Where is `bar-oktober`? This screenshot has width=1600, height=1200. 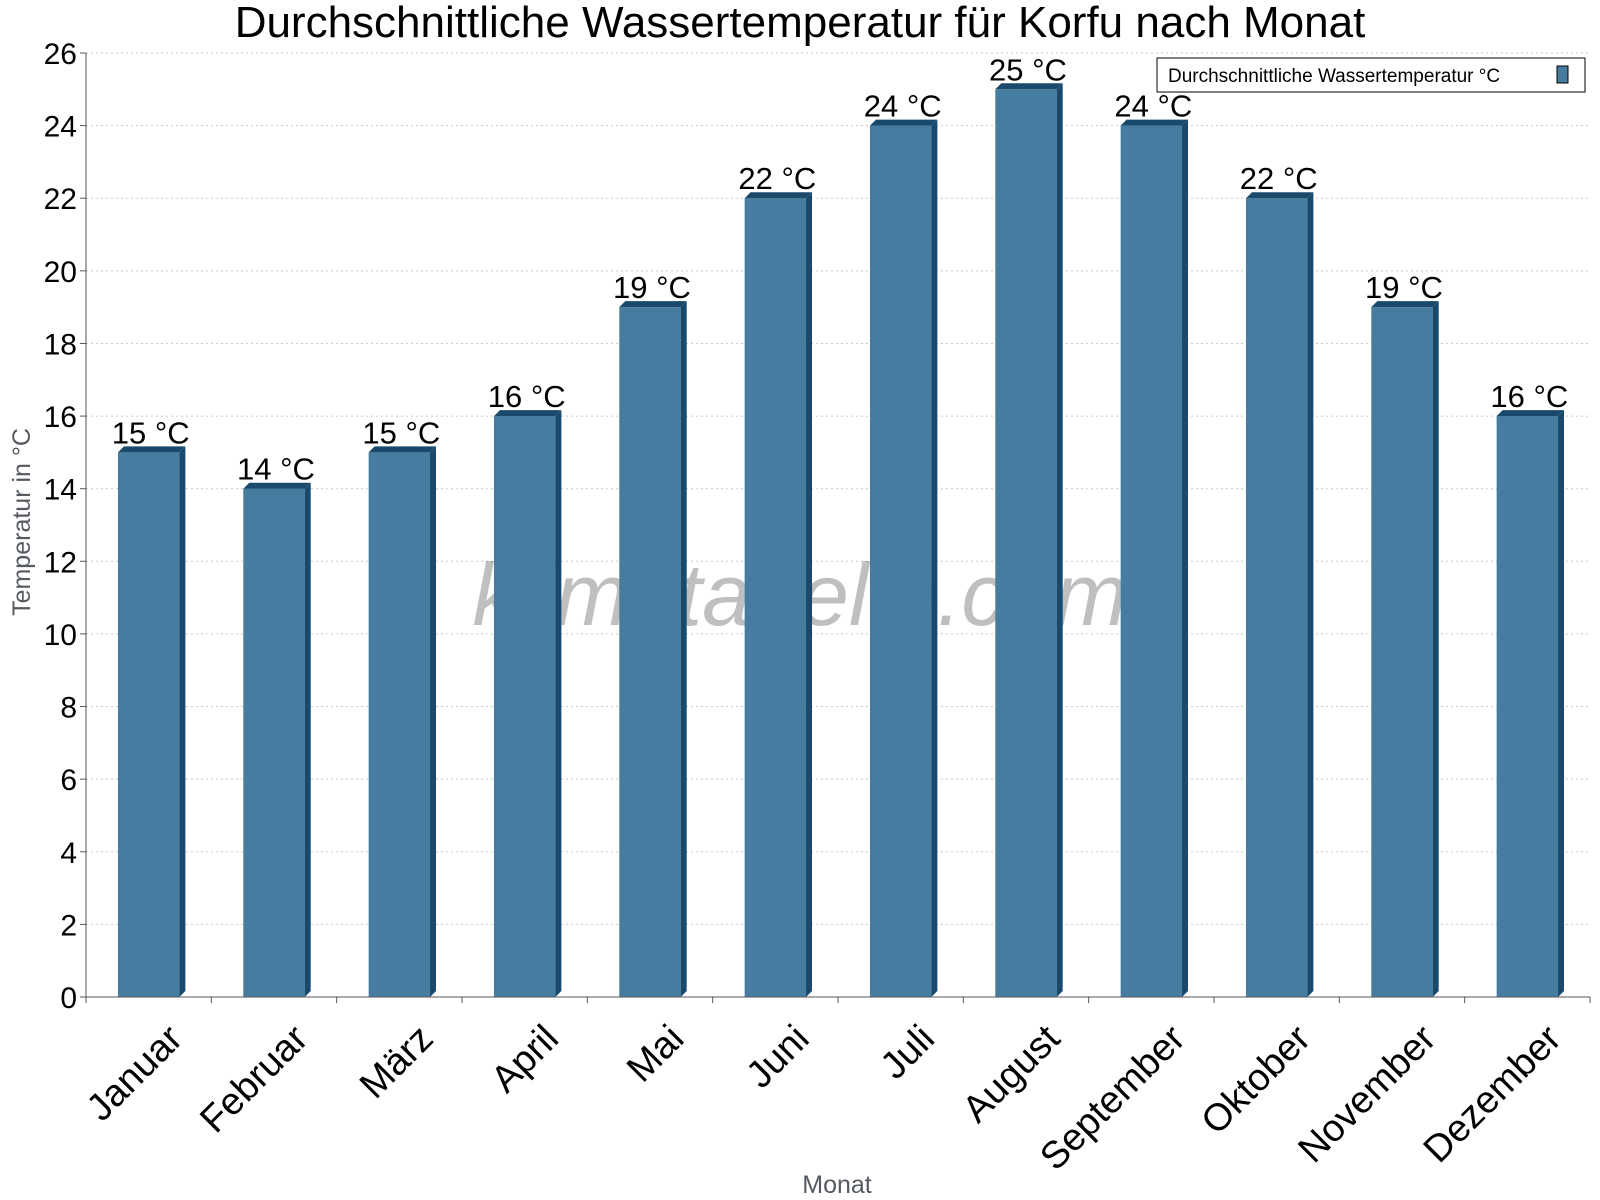
bar-oktober is located at coordinates (1279, 594).